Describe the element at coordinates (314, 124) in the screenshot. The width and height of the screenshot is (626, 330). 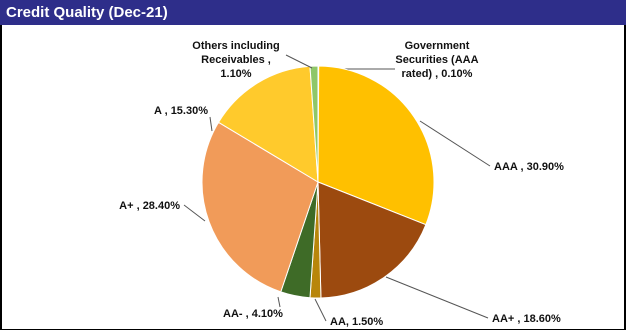
I see `pie-slice-others-including-receivables` at that location.